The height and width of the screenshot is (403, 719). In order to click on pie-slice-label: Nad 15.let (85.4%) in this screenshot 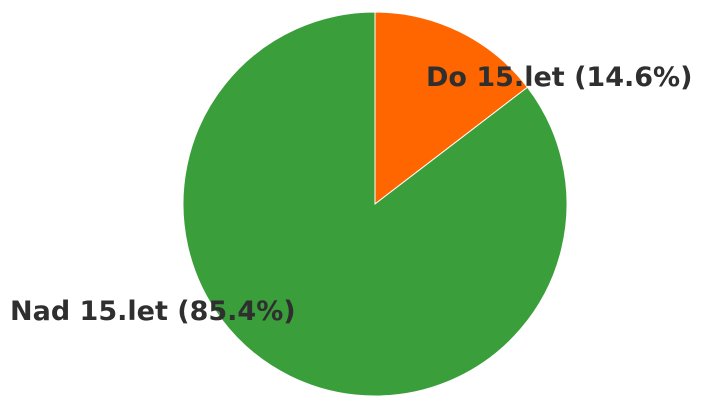, I will do `click(153, 311)`.